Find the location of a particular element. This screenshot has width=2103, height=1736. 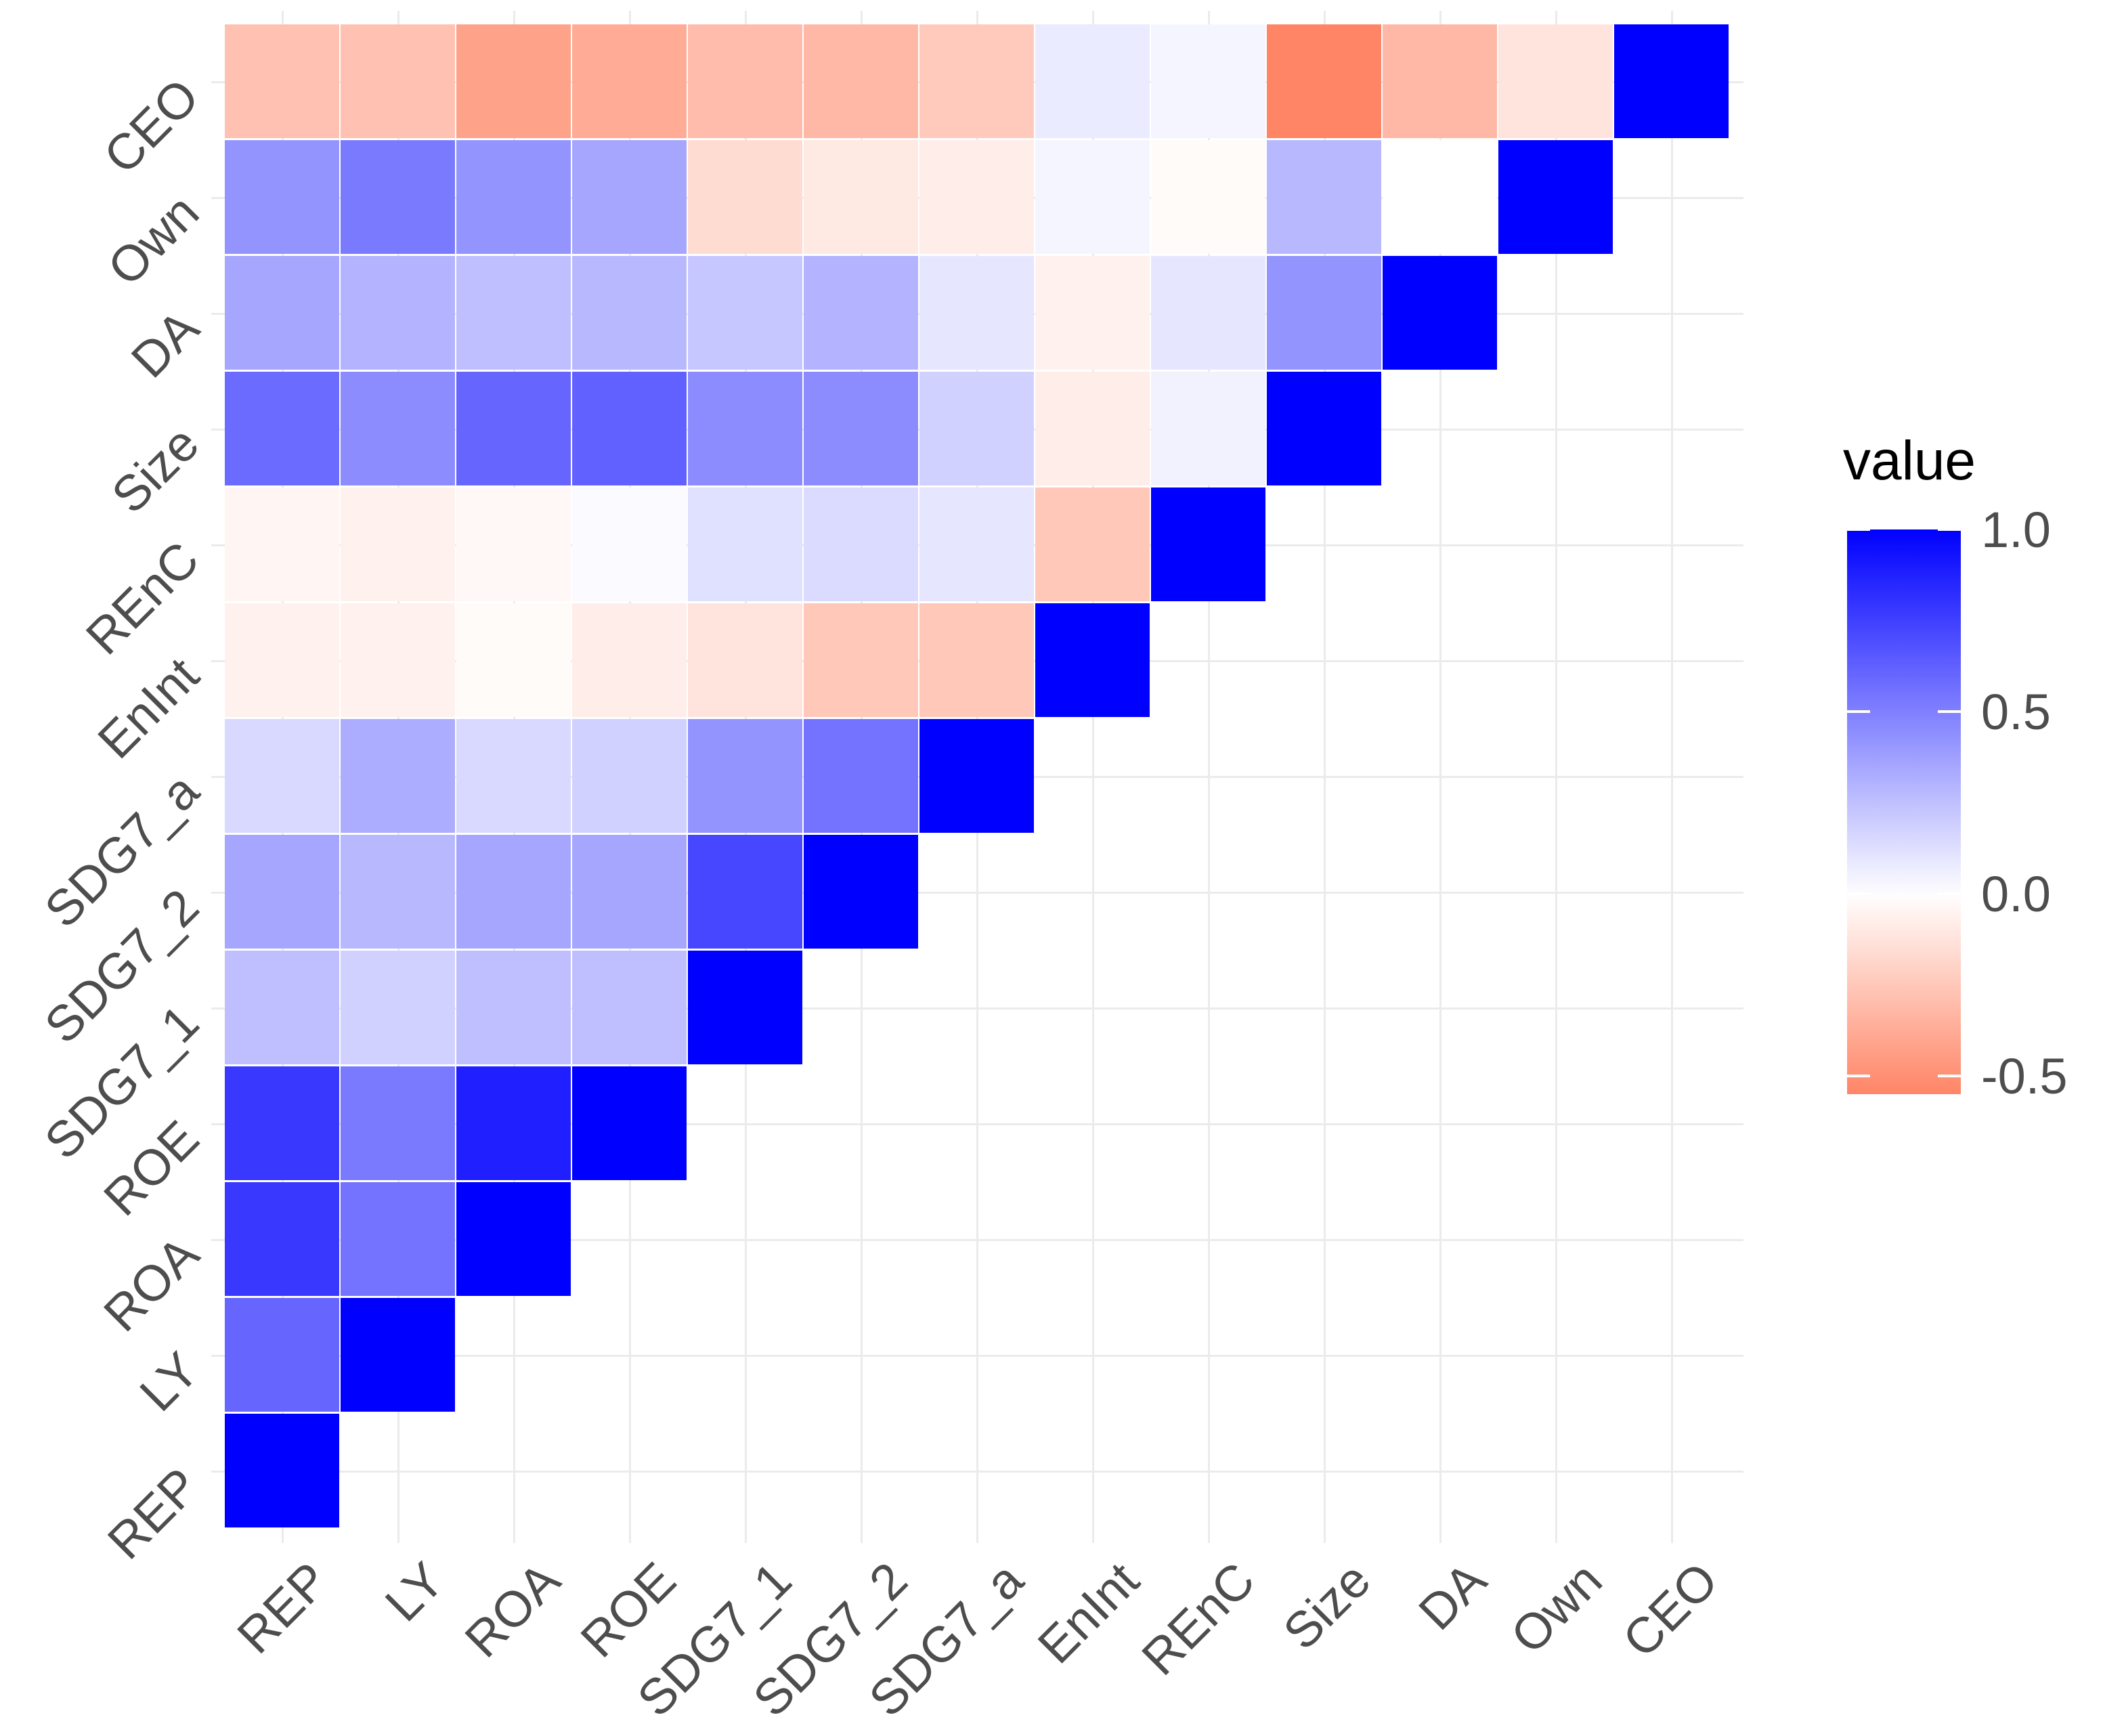

legend: value 1.0 0.5 0.0 -0.5 is located at coordinates (1955, 767).